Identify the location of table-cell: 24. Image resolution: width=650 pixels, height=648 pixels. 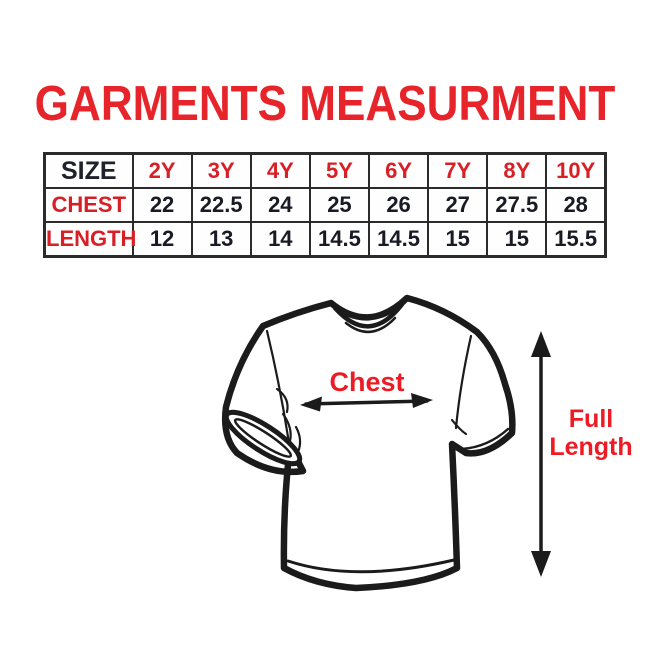
(280, 205).